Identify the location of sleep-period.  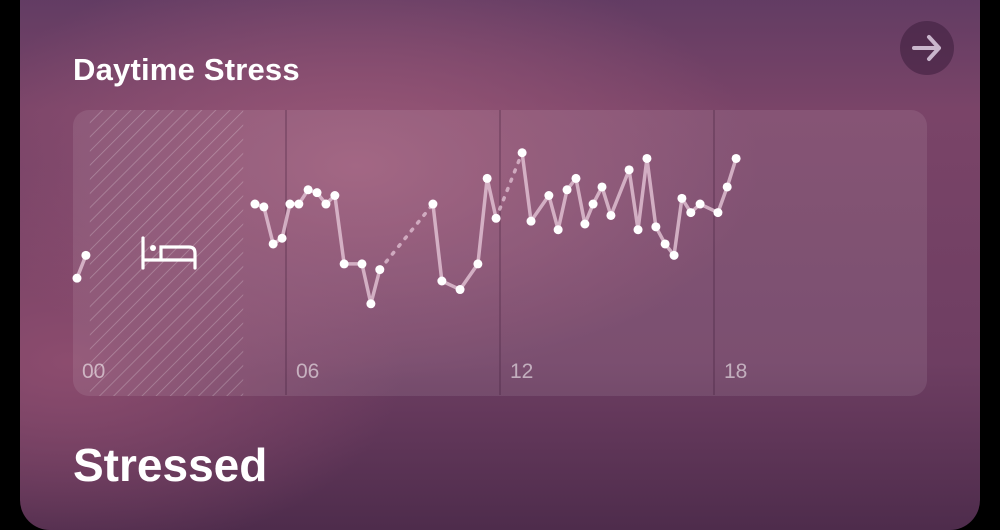
(166, 253).